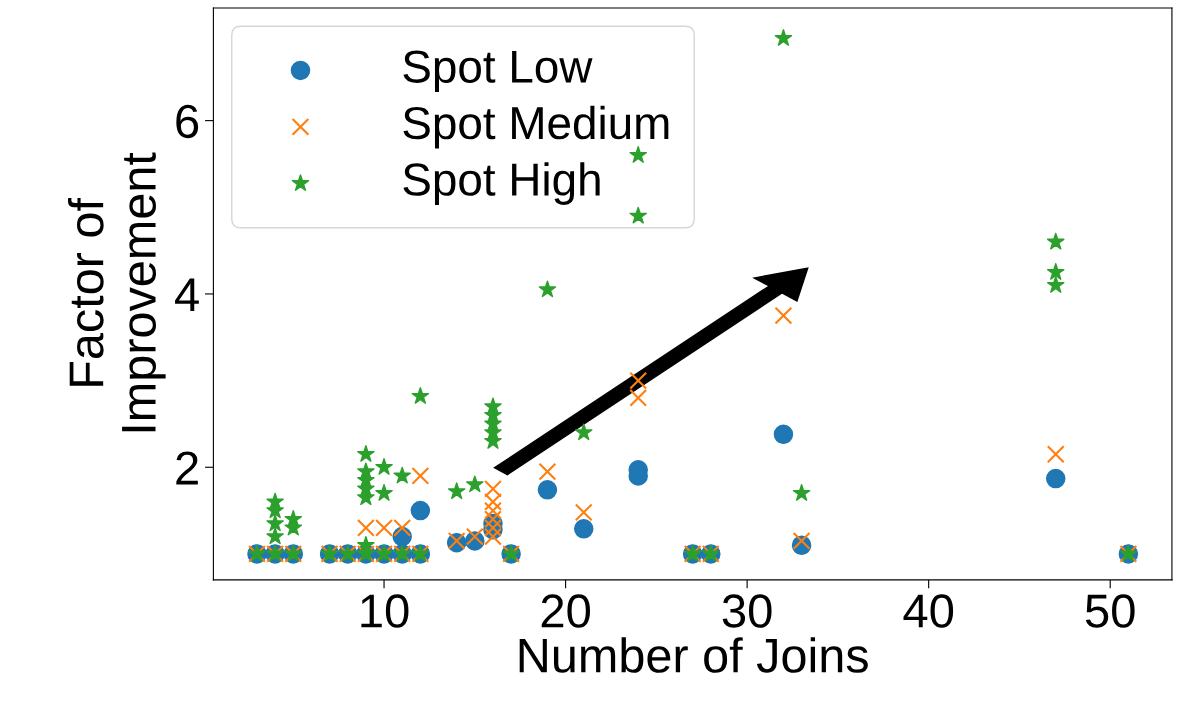 Image resolution: width=1179 pixels, height=724 pixels. What do you see at coordinates (385, 611) in the screenshot?
I see `x-tick-label: 10` at bounding box center [385, 611].